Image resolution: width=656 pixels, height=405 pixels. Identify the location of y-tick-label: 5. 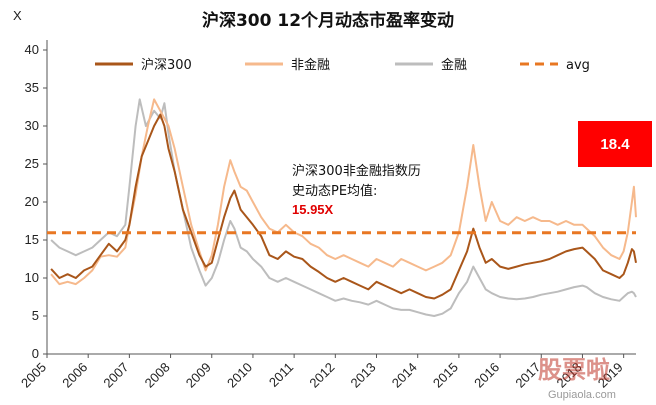
(35, 315).